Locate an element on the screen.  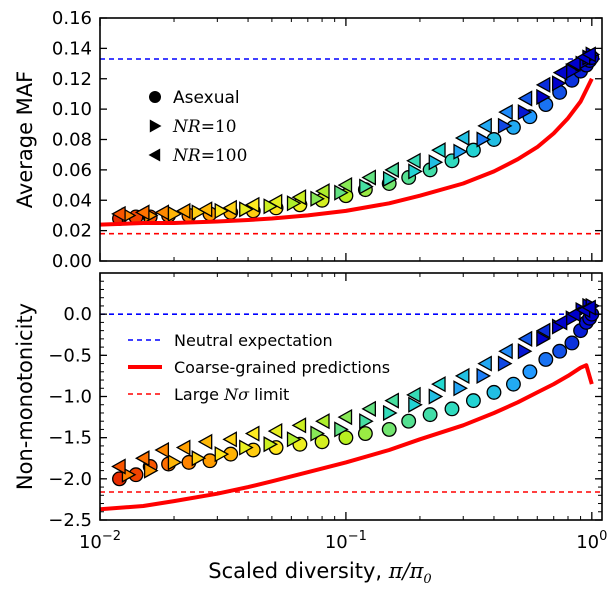
y-tick-label: 0.04 is located at coordinates (72, 200).